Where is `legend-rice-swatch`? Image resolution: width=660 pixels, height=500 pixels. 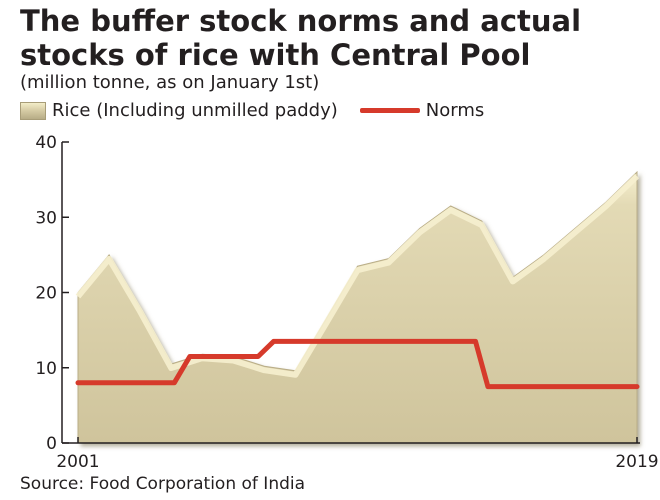
legend-rice-swatch is located at coordinates (33, 110).